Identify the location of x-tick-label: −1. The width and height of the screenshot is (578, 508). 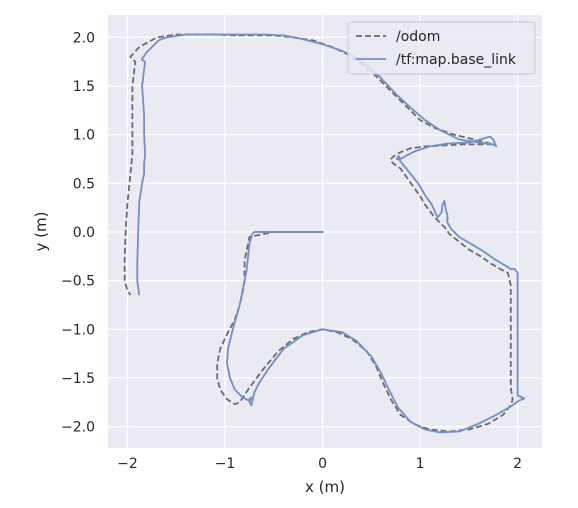
(225, 464).